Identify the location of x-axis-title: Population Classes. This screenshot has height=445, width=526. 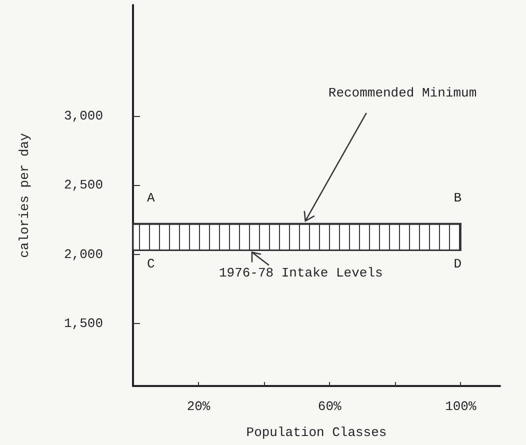
(316, 432).